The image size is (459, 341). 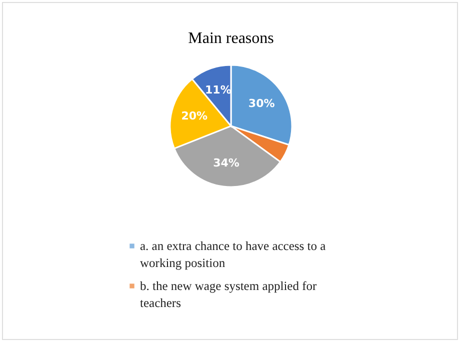 What do you see at coordinates (194, 116) in the screenshot?
I see `data-label: 20%` at bounding box center [194, 116].